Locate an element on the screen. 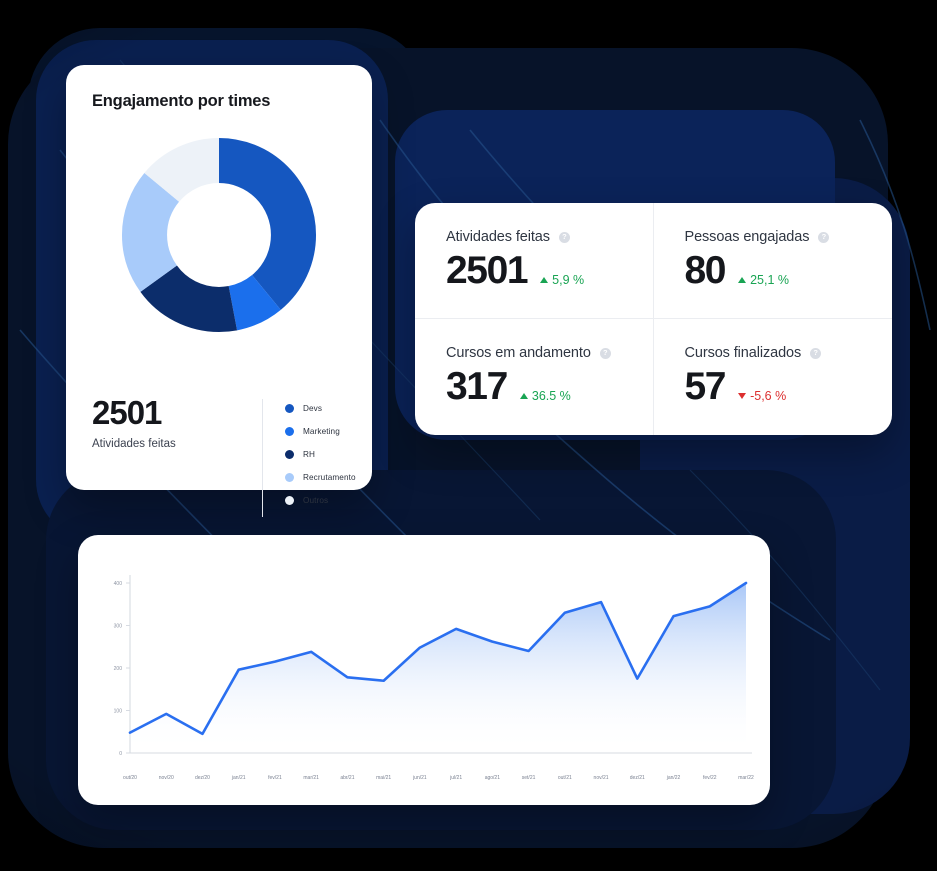 The height and width of the screenshot is (871, 937). x-tick-label: nov/21 is located at coordinates (601, 778).